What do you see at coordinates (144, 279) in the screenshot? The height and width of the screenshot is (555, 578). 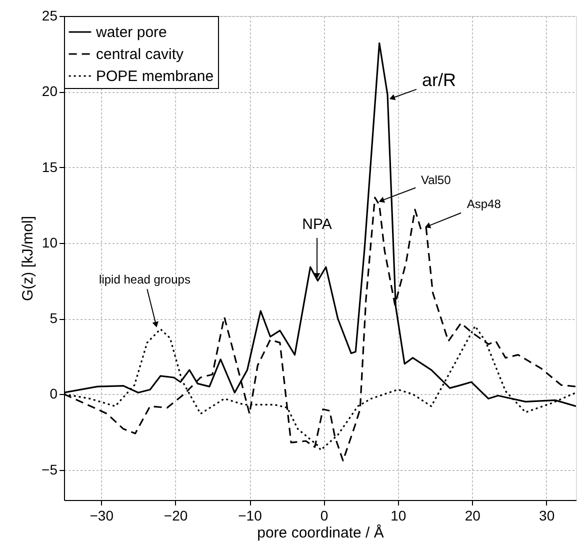 I see `annotation: lipid head groups` at bounding box center [144, 279].